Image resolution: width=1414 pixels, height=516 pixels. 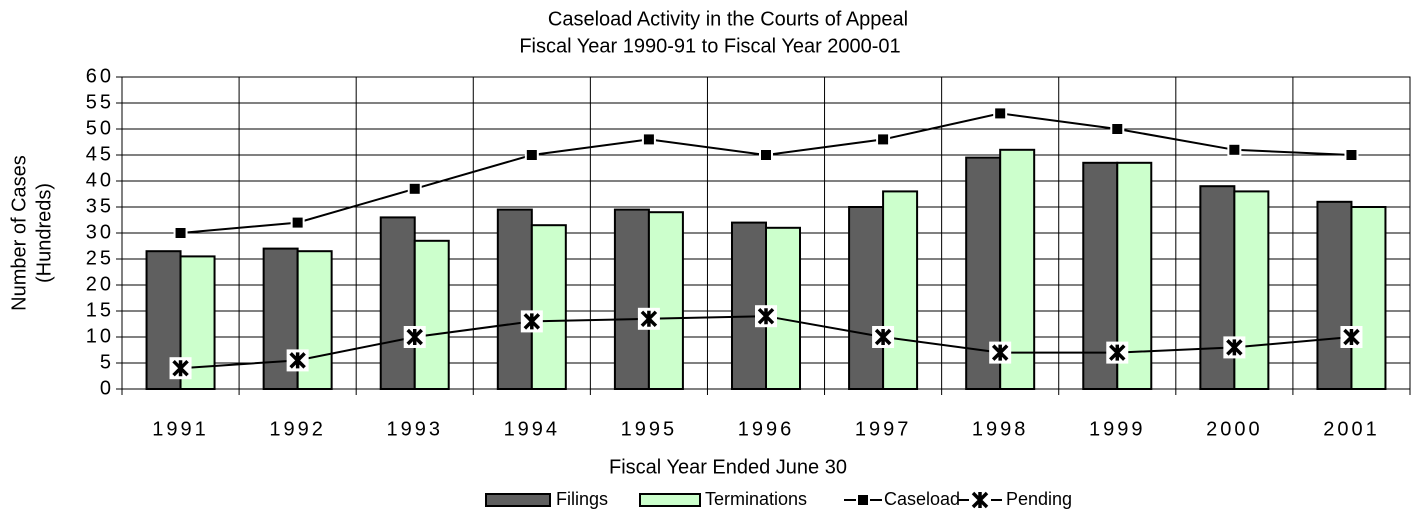 What do you see at coordinates (107, 388) in the screenshot?
I see `y-tick-label: 0` at bounding box center [107, 388].